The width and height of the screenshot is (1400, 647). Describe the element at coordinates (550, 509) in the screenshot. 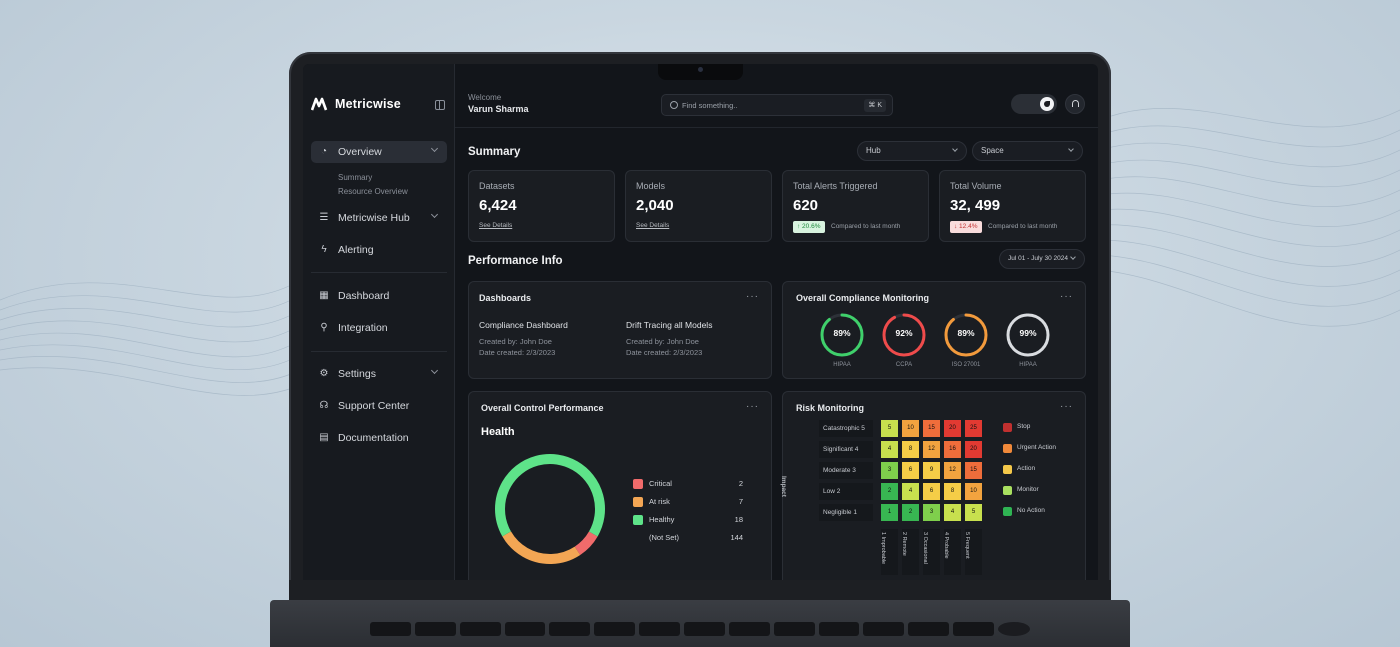

I see `donut-slice-healthy` at that location.